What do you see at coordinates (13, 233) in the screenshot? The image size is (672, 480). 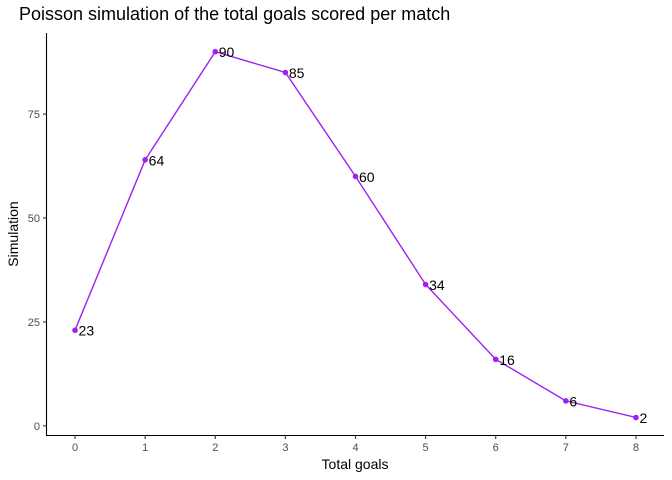 I see `y-axis-title: Simulation` at bounding box center [13, 233].